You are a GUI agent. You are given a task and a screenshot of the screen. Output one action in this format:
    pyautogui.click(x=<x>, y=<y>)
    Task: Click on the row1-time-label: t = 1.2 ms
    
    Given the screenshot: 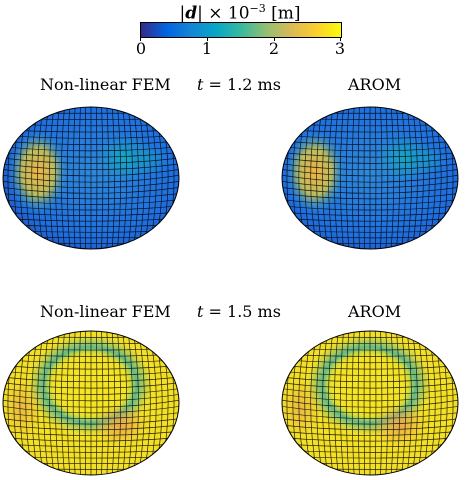 What is the action you would take?
    pyautogui.click(x=239, y=84)
    